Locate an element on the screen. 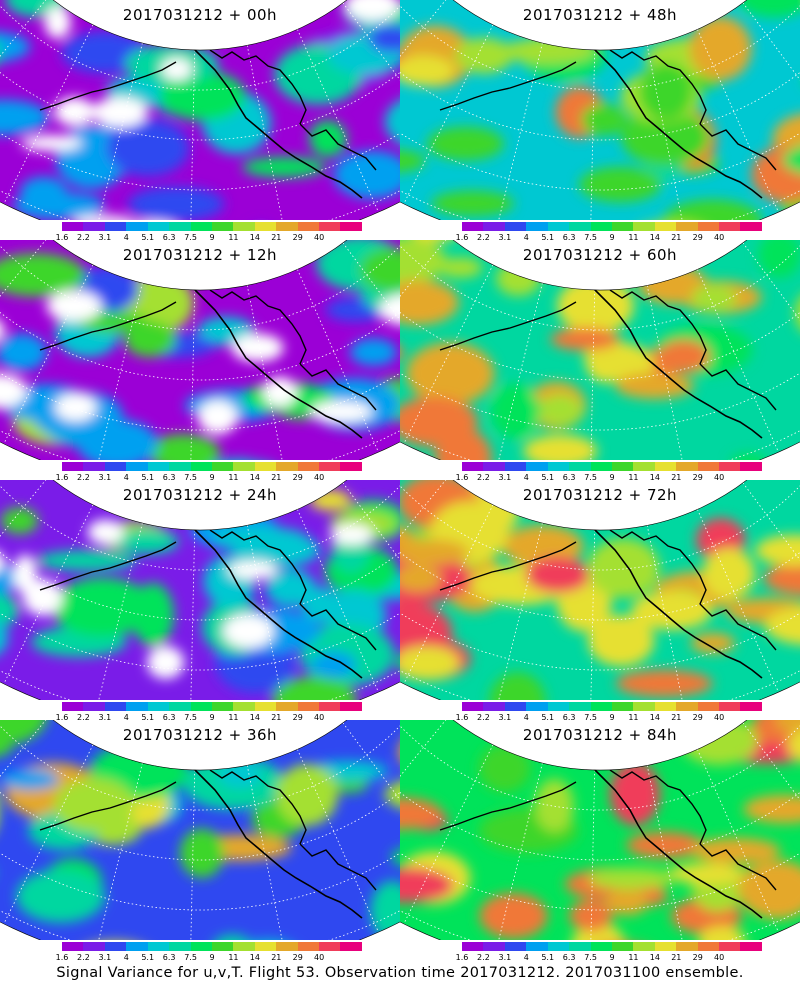 This screenshot has height=1000, width=800. panel-title: 2017031212 + 12h is located at coordinates (200, 255).